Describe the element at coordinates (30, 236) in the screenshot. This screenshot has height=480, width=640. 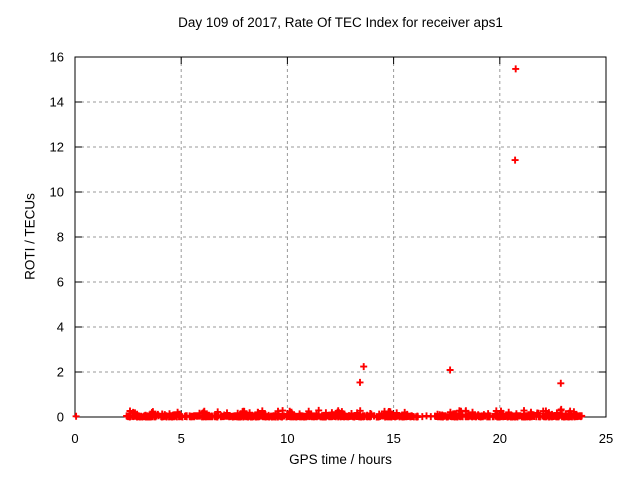
I see `y-axis-label: ROTI / TECUs` at that location.